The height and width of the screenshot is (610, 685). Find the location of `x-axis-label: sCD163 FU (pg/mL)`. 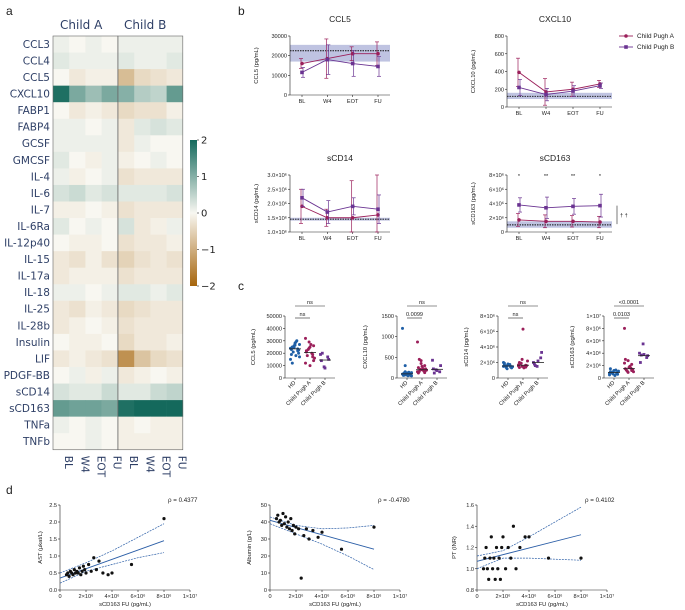

x-axis-label: sCD163 FU (pg/mL) is located at coordinates (335, 605).